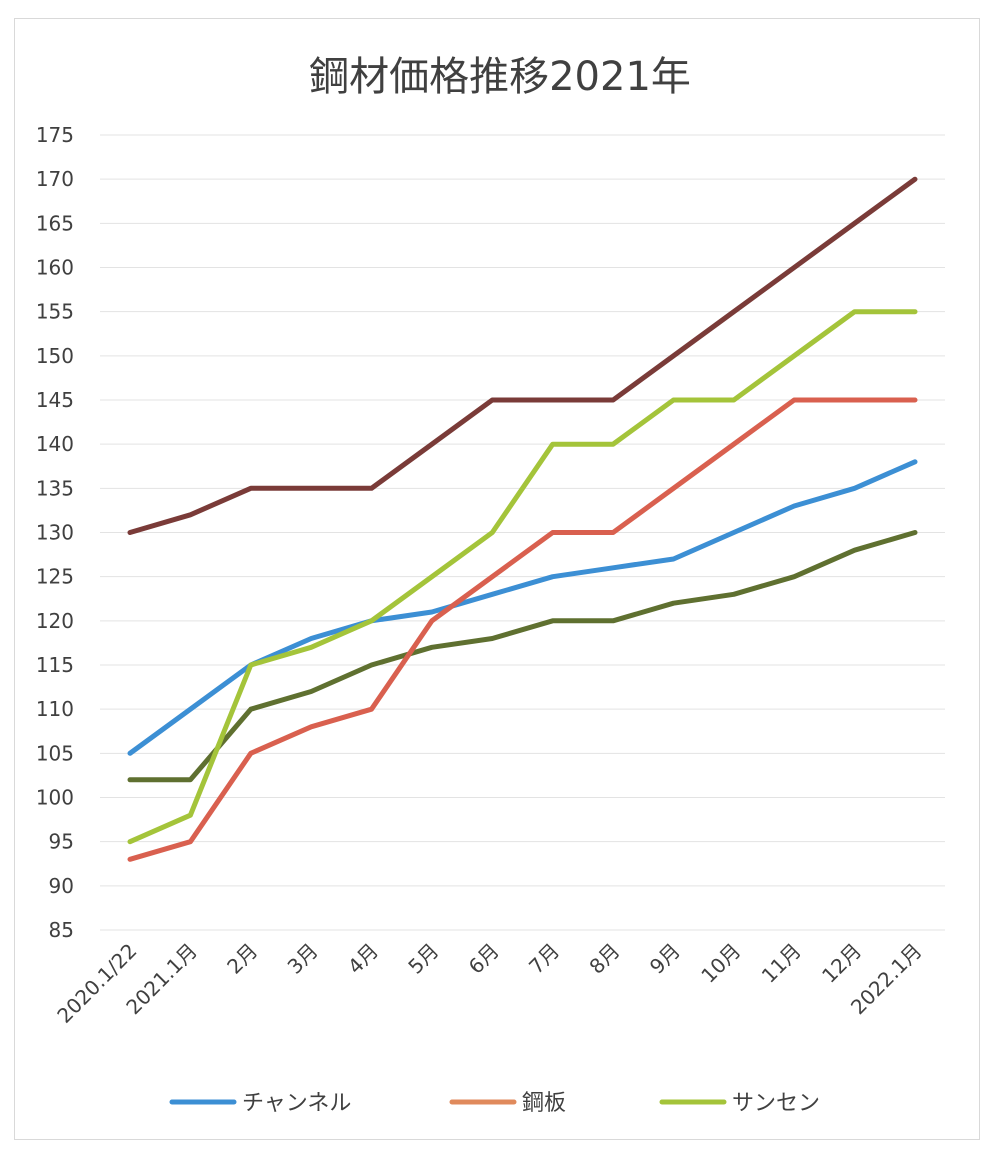  Describe the element at coordinates (55, 444) in the screenshot. I see `y-tick-label: 140` at that location.